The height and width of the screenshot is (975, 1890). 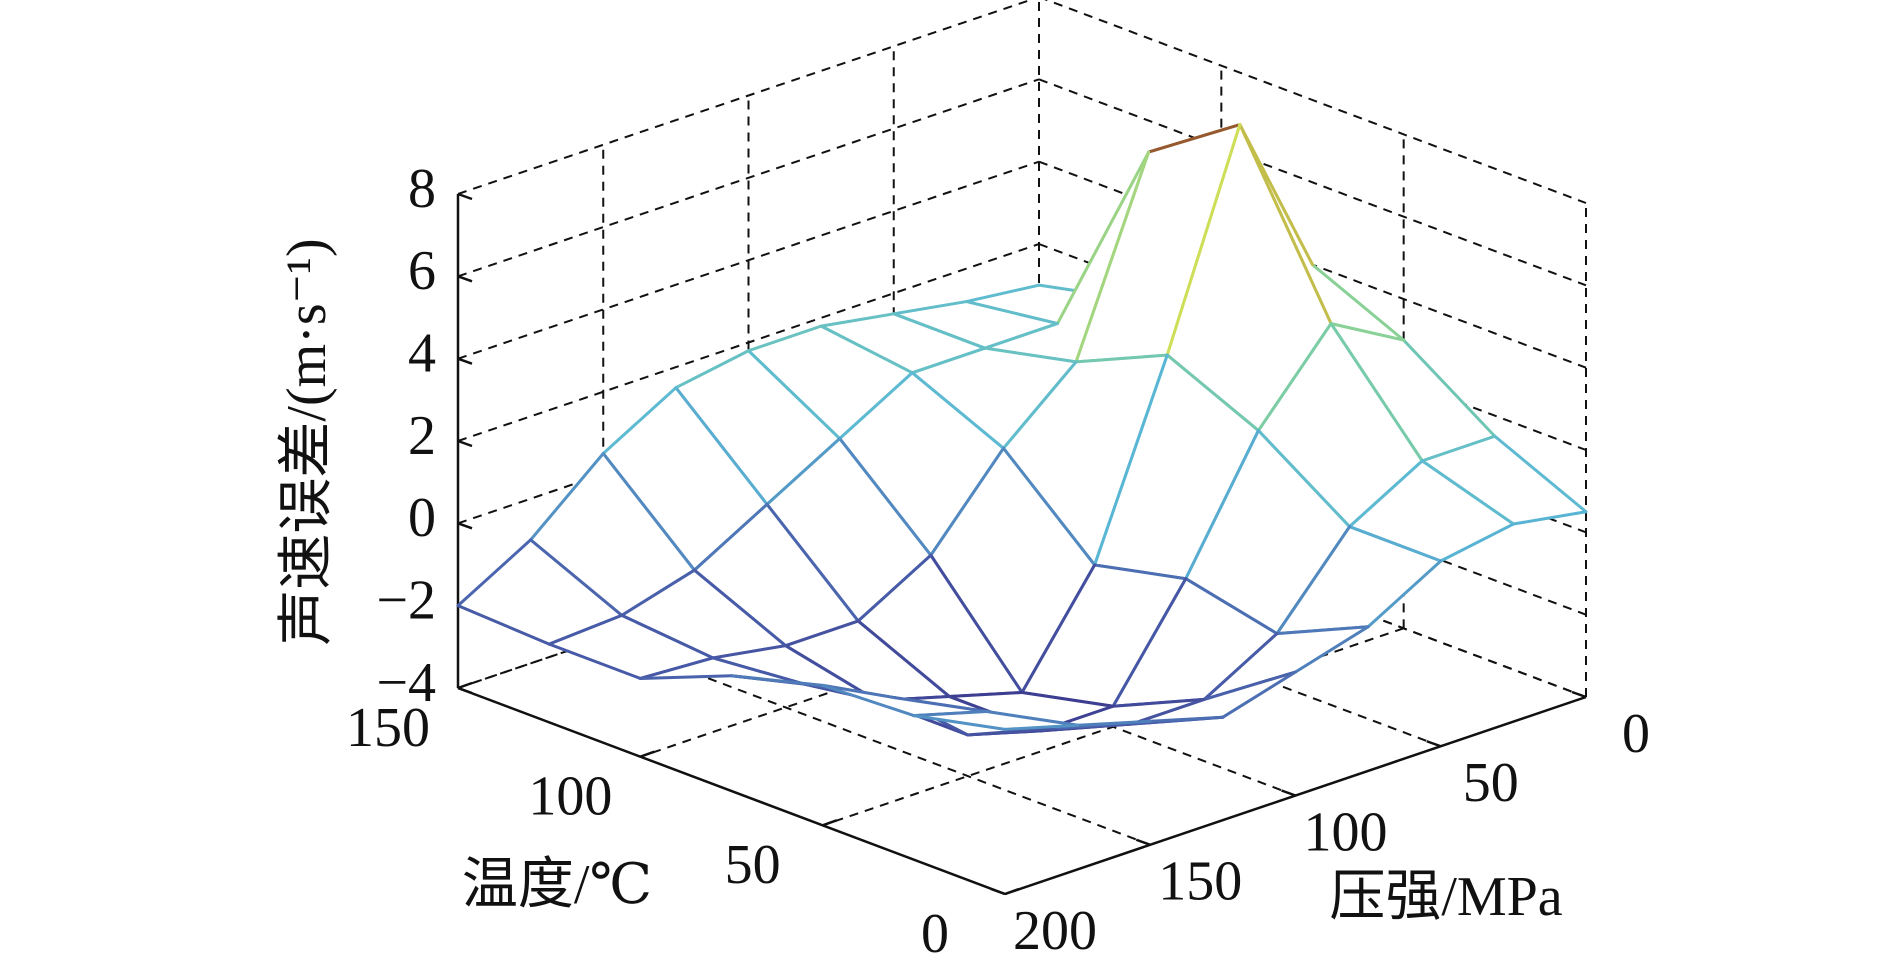 I want to click on y-tick-label: 150, so click(x=1200, y=882).